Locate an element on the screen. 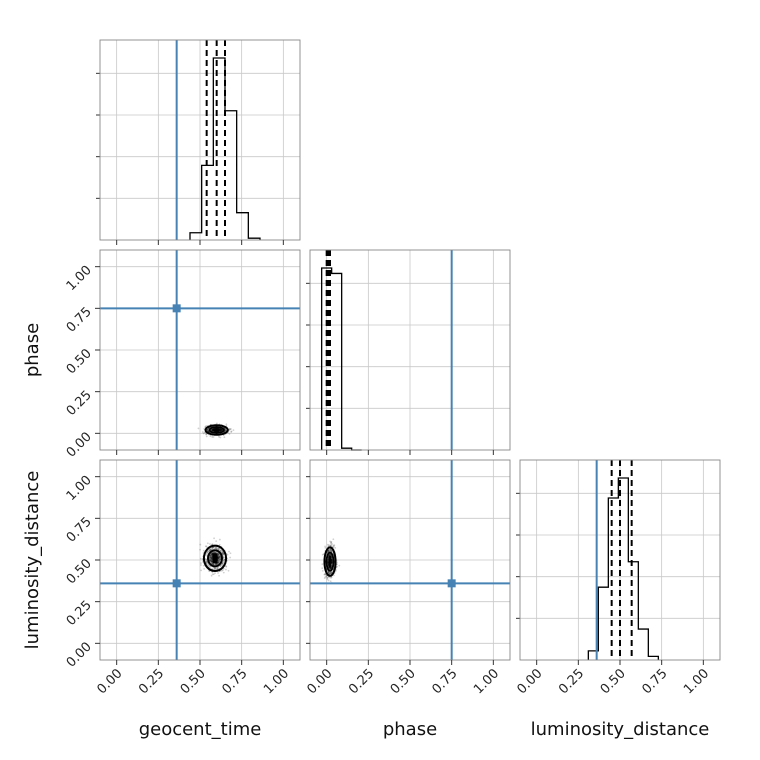  panel-2-0: 0.00 0.25 0.50 0.75 1.00 0.00 0.25 0.50 0.75 1.00 is located at coordinates (182, 578).